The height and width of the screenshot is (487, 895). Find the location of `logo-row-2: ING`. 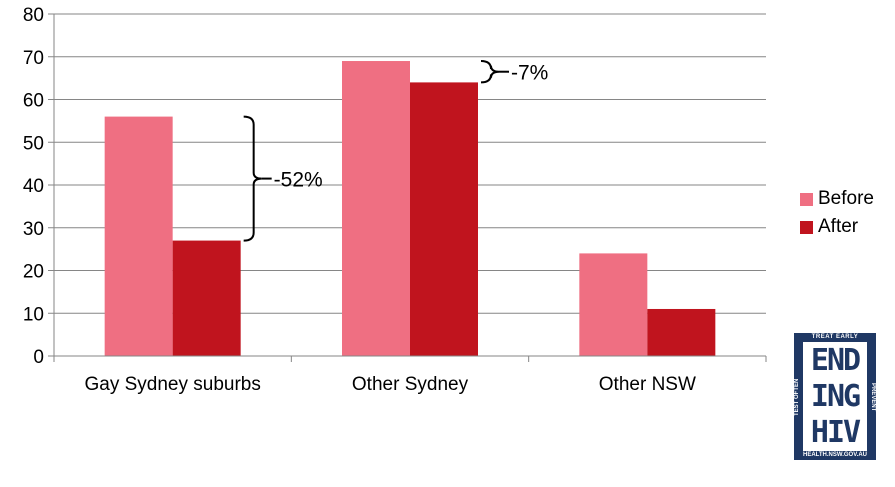

logo-row-2: ING is located at coordinates (835, 396).